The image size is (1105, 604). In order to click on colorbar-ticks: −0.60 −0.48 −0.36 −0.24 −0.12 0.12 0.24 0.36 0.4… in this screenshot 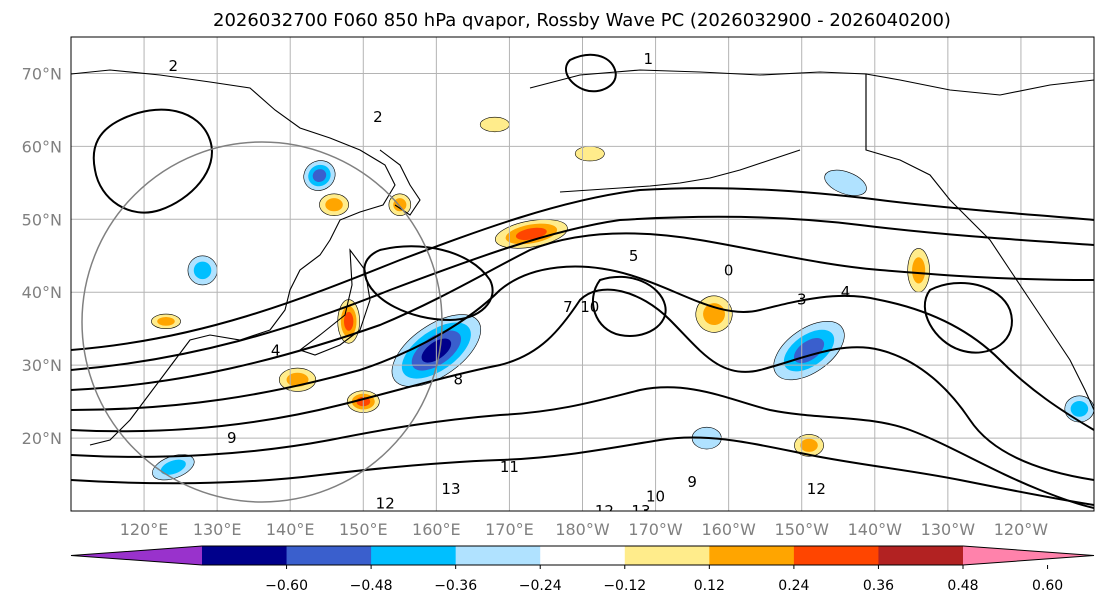, I will do `click(664, 579)`.